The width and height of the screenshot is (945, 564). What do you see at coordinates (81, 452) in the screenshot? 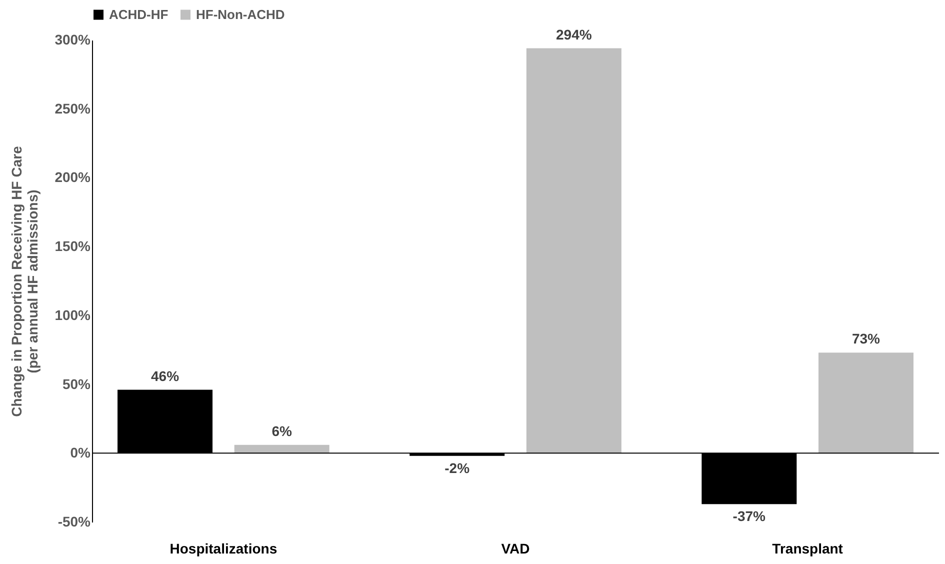
I see `y-tick-label: 0%` at bounding box center [81, 452].